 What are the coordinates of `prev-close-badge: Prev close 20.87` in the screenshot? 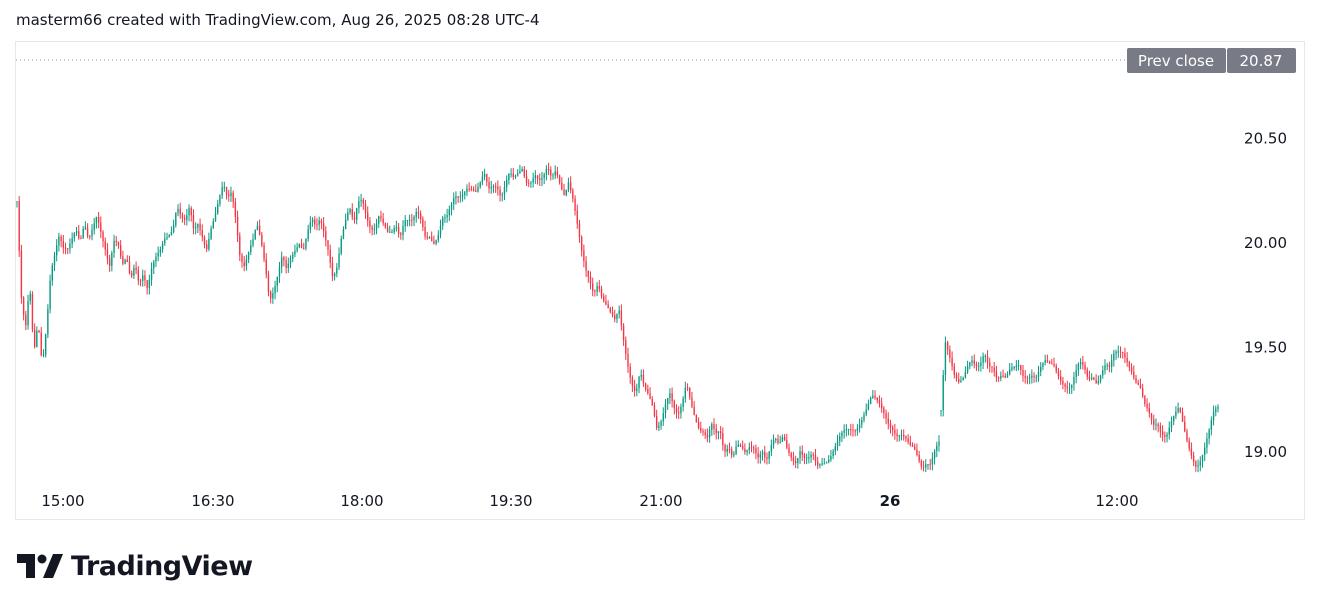 It's located at (1211, 60).